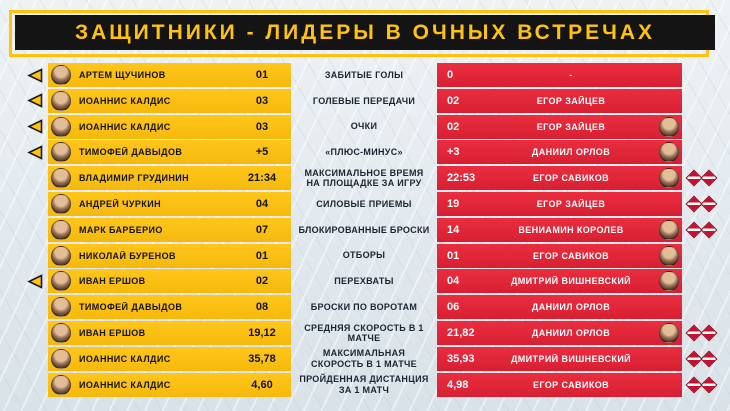 Image resolution: width=730 pixels, height=411 pixels. What do you see at coordinates (364, 203) in the screenshot?
I see `stat-category-label: СИЛОВЫЕ ПРИЕМЫ` at bounding box center [364, 203].